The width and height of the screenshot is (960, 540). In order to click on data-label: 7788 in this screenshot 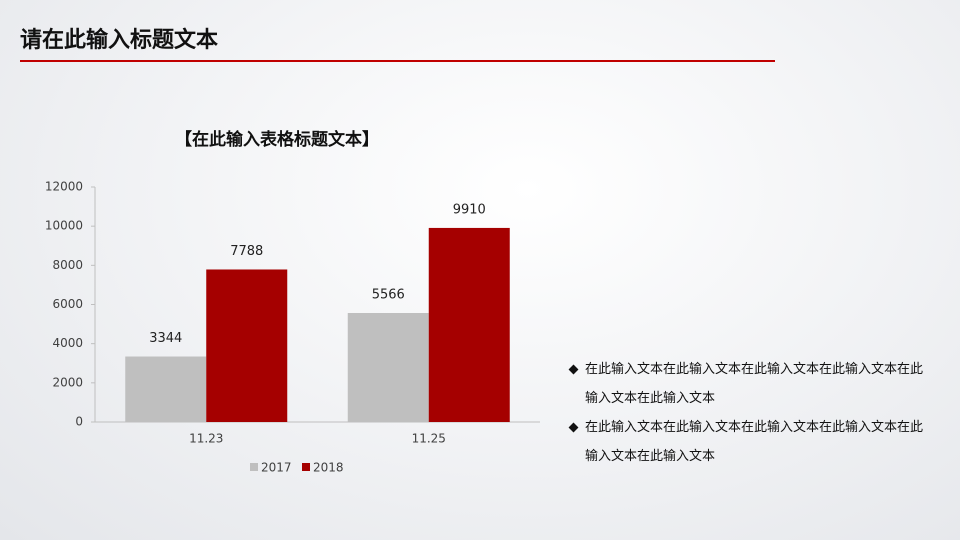, I will do `click(246, 251)`.